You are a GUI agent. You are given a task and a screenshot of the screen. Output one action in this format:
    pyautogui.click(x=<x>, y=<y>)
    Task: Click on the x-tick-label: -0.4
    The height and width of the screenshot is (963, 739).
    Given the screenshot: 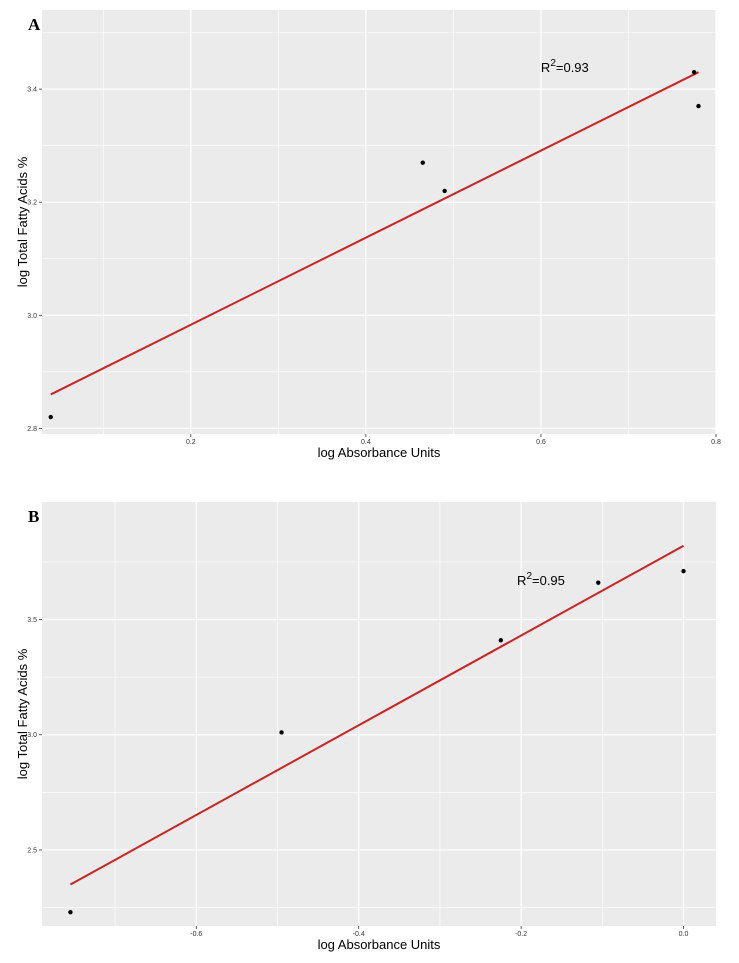 What is the action you would take?
    pyautogui.click(x=359, y=934)
    